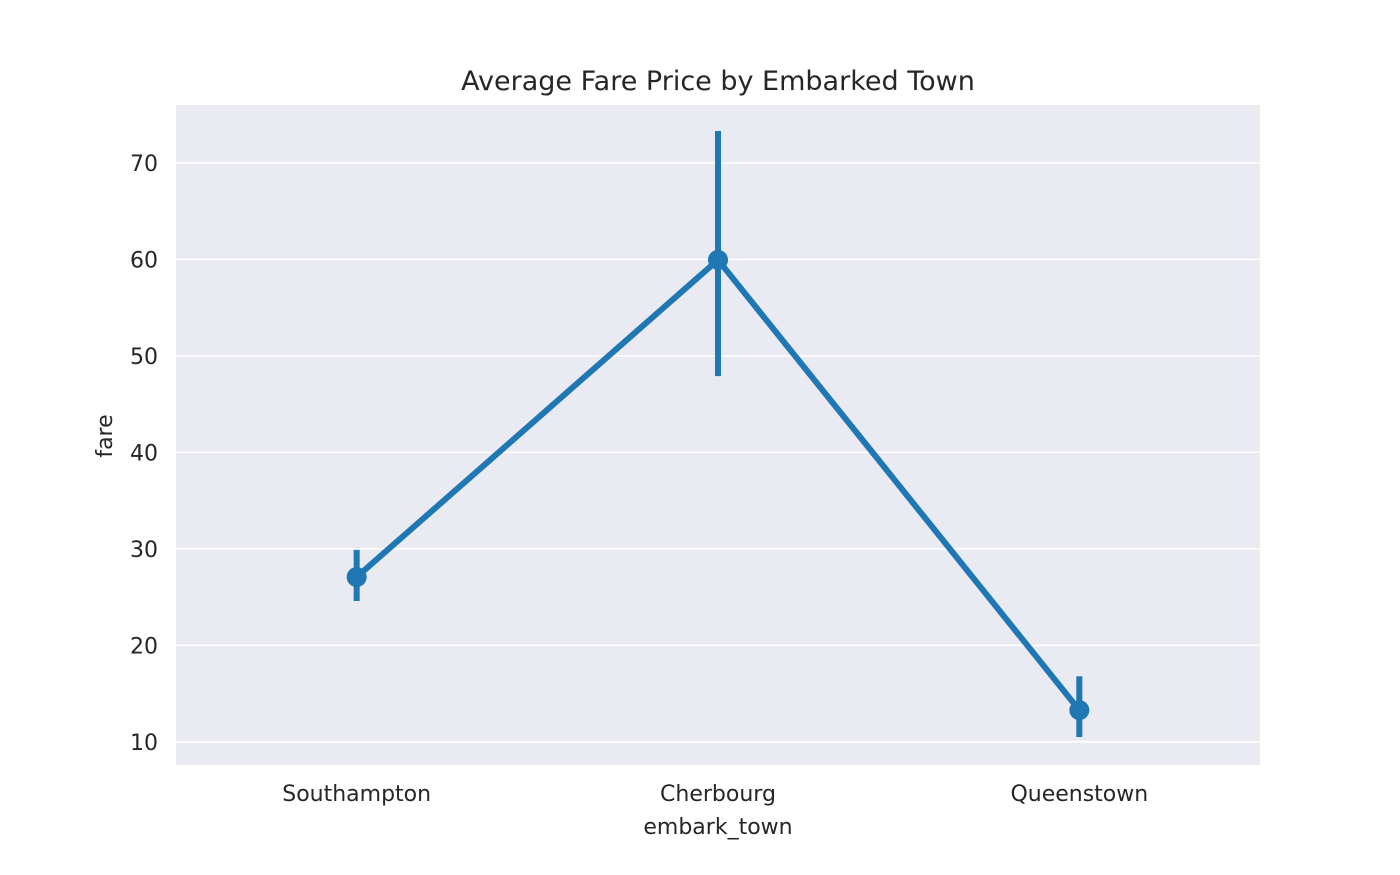 This screenshot has width=1400, height=875. I want to click on x-tick-label: Queenstown, so click(1079, 794).